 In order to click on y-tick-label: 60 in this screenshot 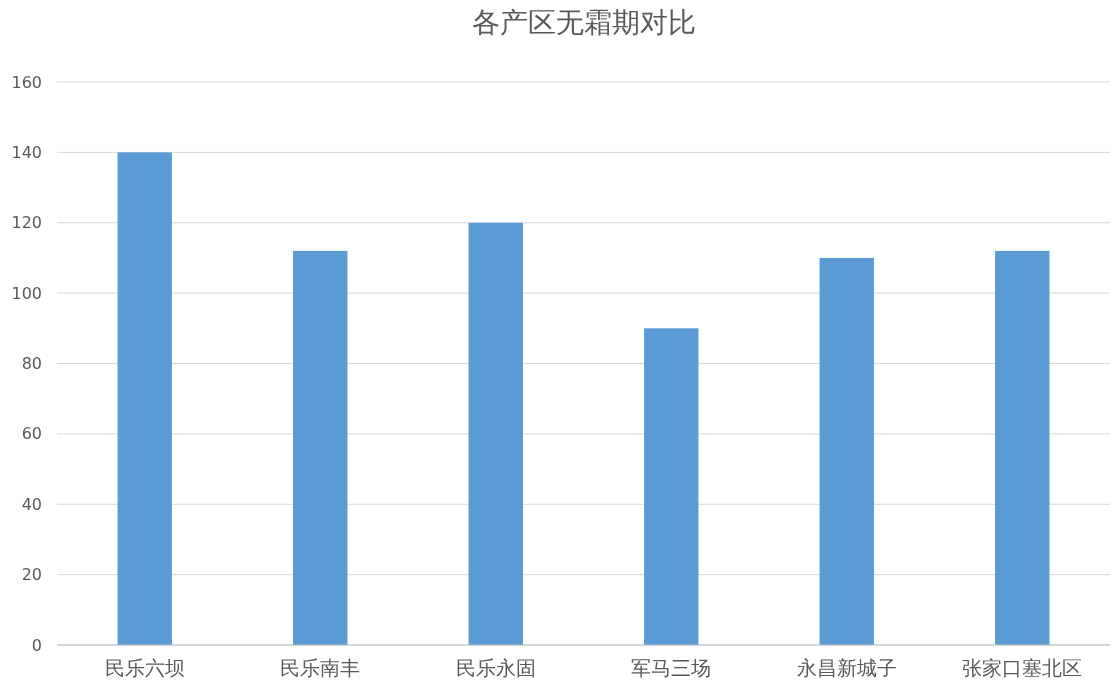, I will do `click(31, 434)`.